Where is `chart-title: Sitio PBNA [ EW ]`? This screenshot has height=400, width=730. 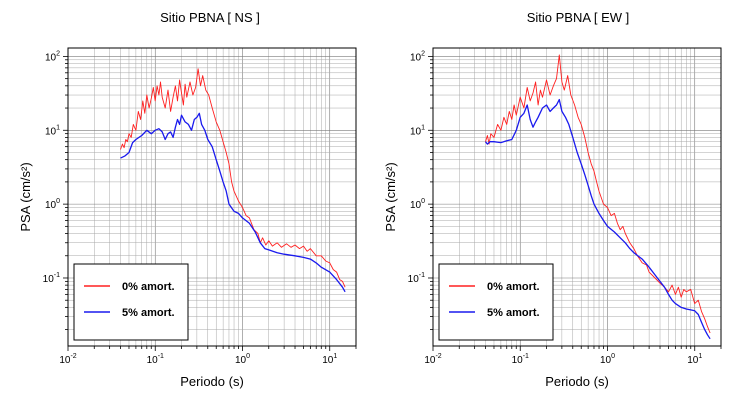 chart-title: Sitio PBNA [ EW ] is located at coordinates (578, 17).